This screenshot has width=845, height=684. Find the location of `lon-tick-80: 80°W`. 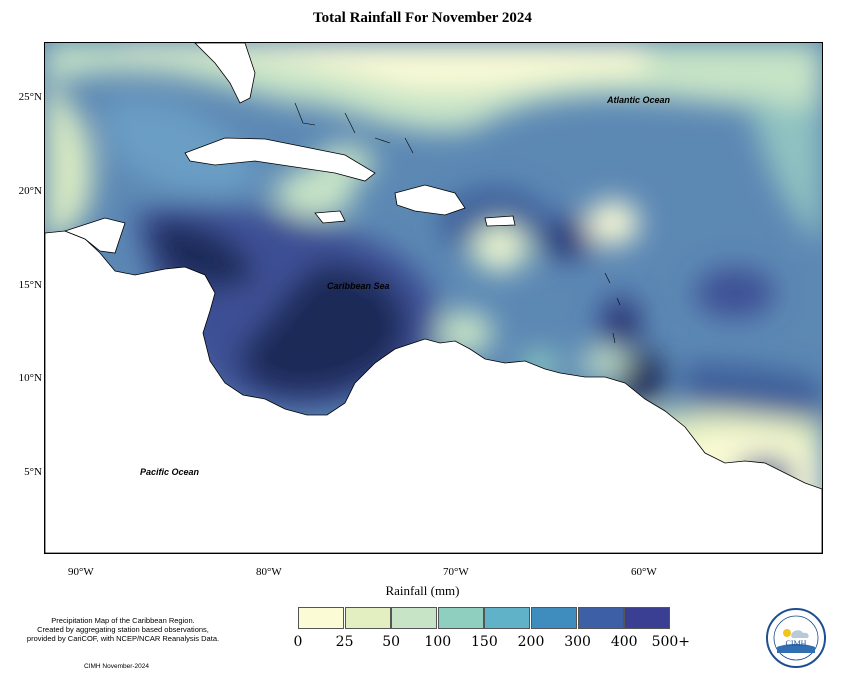

lon-tick-80: 80°W is located at coordinates (269, 572).